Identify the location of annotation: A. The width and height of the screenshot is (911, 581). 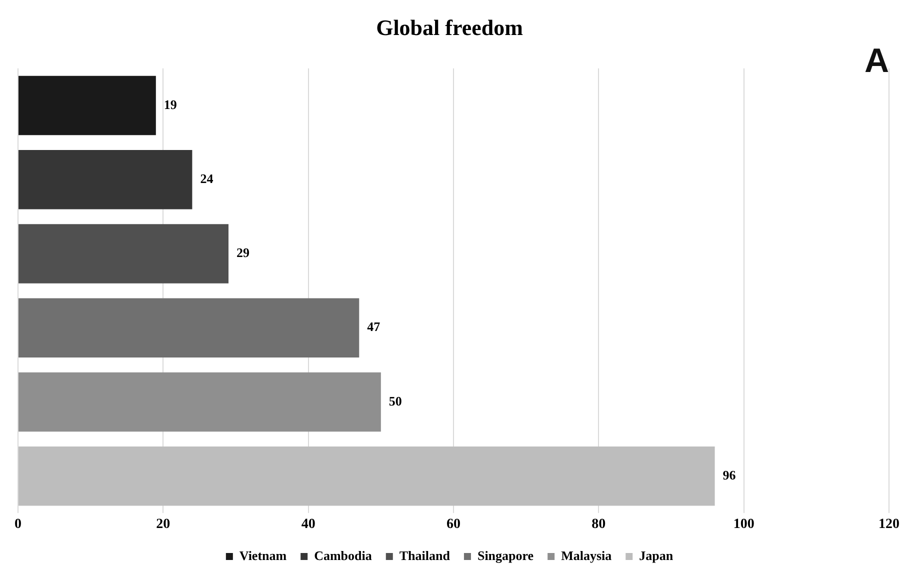
(876, 61).